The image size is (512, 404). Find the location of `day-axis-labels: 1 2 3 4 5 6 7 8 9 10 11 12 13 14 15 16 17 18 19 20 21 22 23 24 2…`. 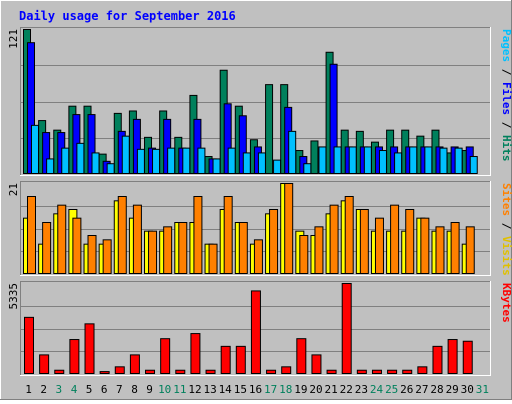

day-axis-labels: 1 2 3 4 5 6 7 8 9 10 11 12 13 14 15 16 17 18 19 20 21 22 23 24 2… is located at coordinates (257, 389).